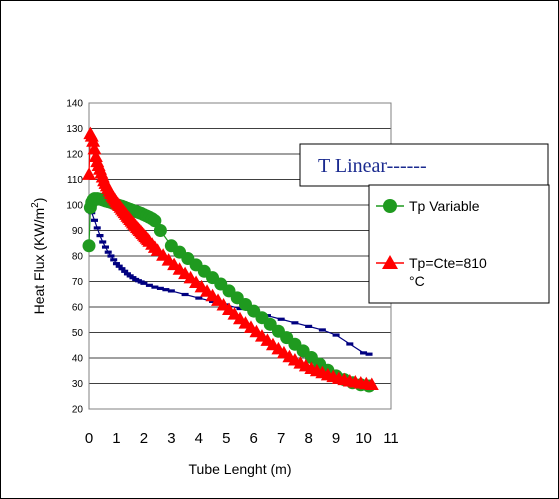 This screenshot has height=499, width=559. I want to click on y-tick-labels: 20 30 40 50 60 70 80 90 100 110 120 130 140, so click(74, 257).